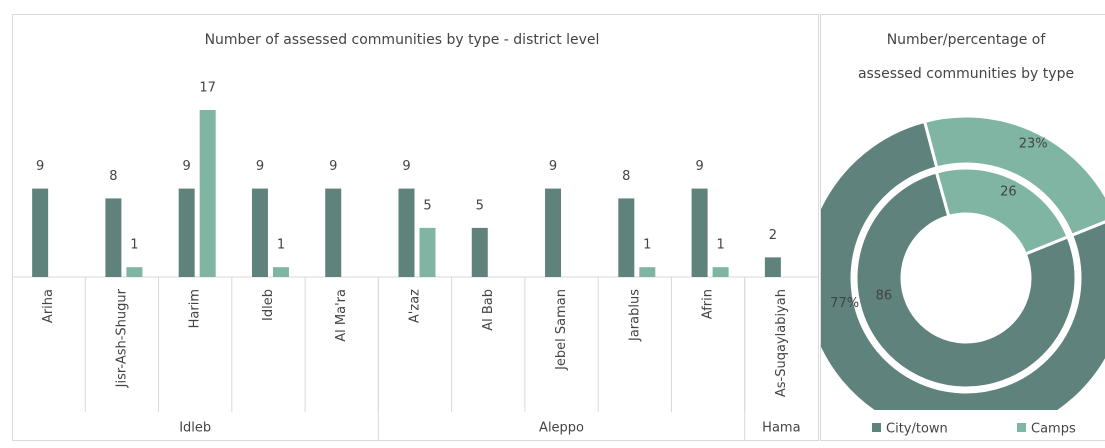 Image resolution: width=1105 pixels, height=448 pixels. I want to click on x-tick-label: Harim, so click(195, 308).